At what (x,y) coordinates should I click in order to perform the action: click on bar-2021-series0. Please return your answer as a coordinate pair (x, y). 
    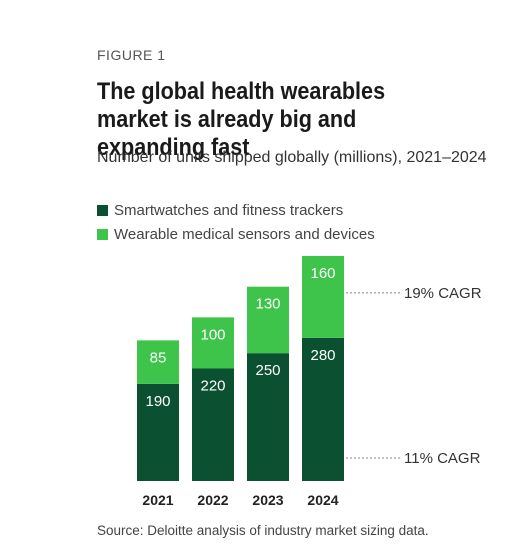
    Looking at the image, I should click on (158, 432).